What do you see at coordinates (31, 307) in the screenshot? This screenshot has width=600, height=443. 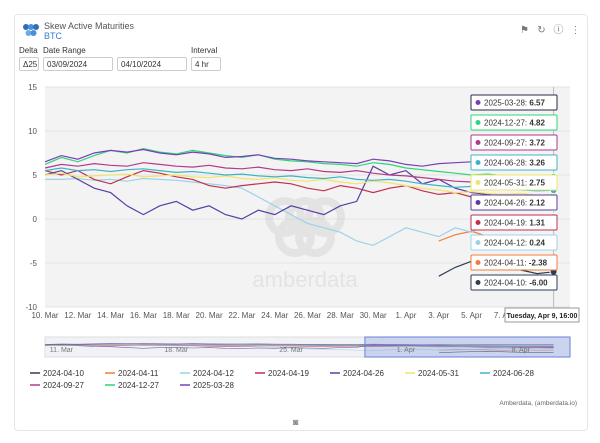 I see `y-tick-label: -10` at bounding box center [31, 307].